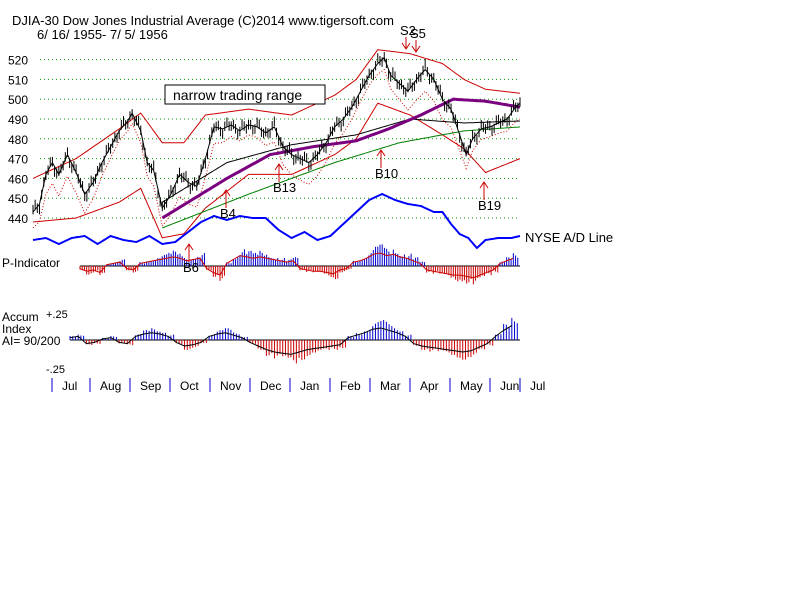  I want to click on ad-label: NYSE A/D Line, so click(569, 237).